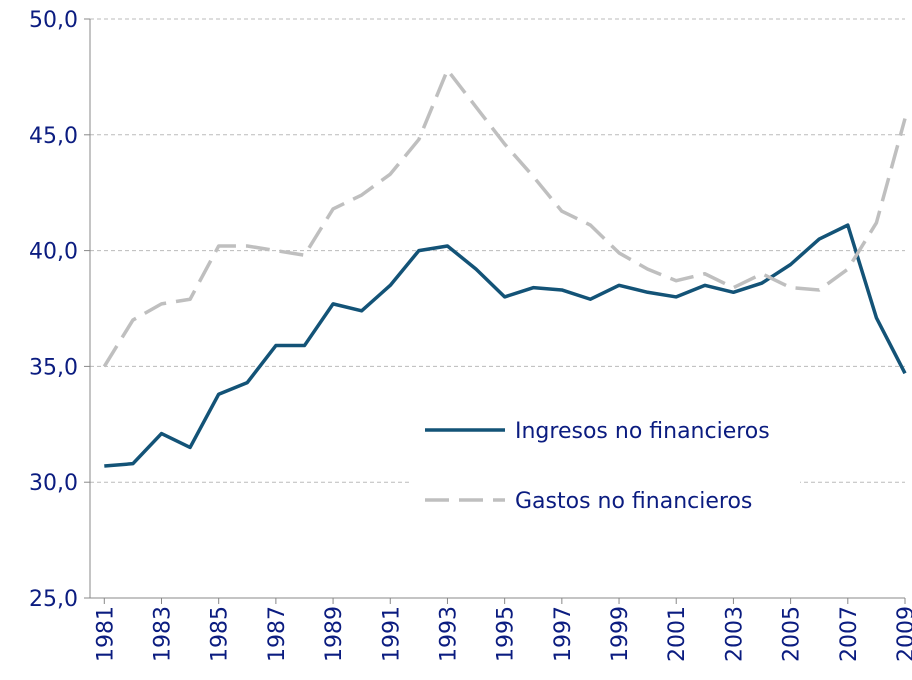 This screenshot has height=680, width=912. Describe the element at coordinates (563, 634) in the screenshot. I see `x-tick-label: 1997` at that location.